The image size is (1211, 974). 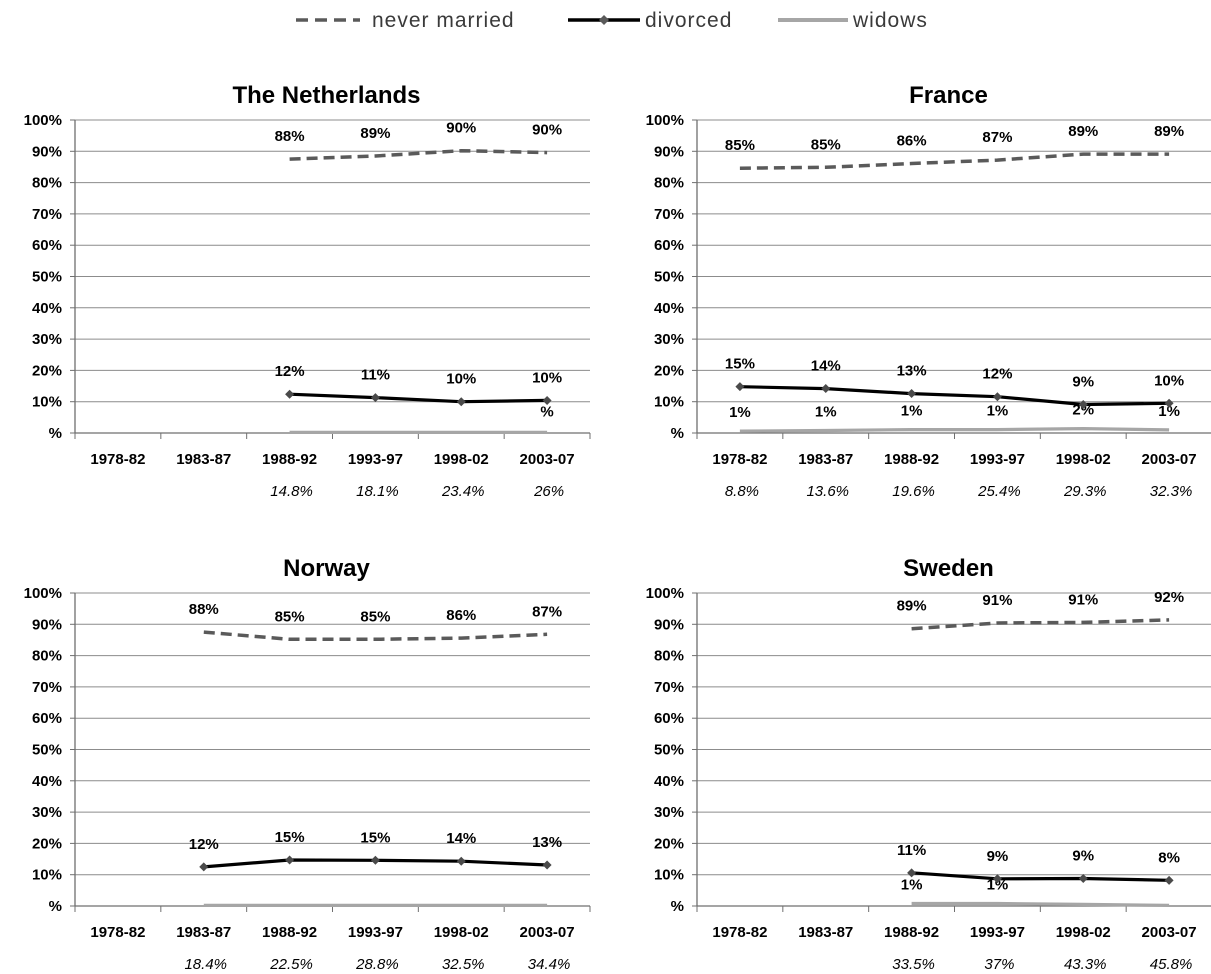 I want to click on legend-item-never-married: never married, so click(x=405, y=20).